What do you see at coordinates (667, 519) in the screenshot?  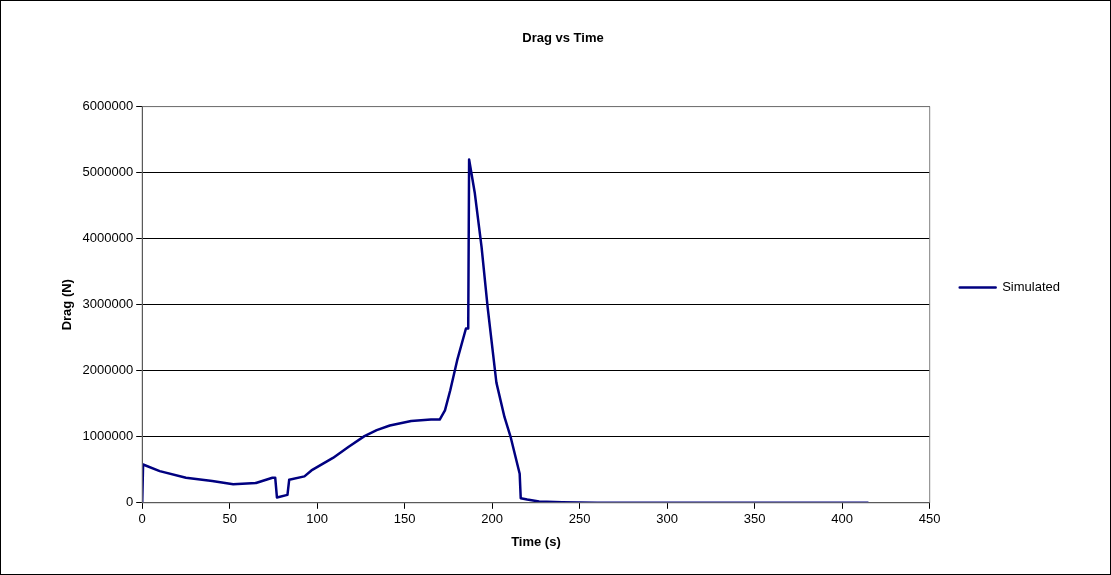 I see `x-tick-label: 300` at bounding box center [667, 519].